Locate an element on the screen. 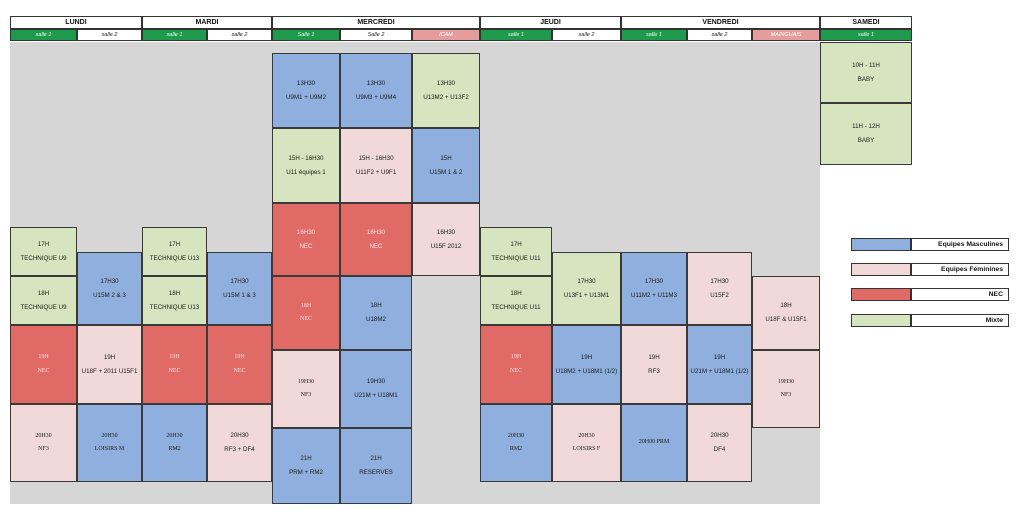  slot-team: U15M 1 & 2 is located at coordinates (446, 172).